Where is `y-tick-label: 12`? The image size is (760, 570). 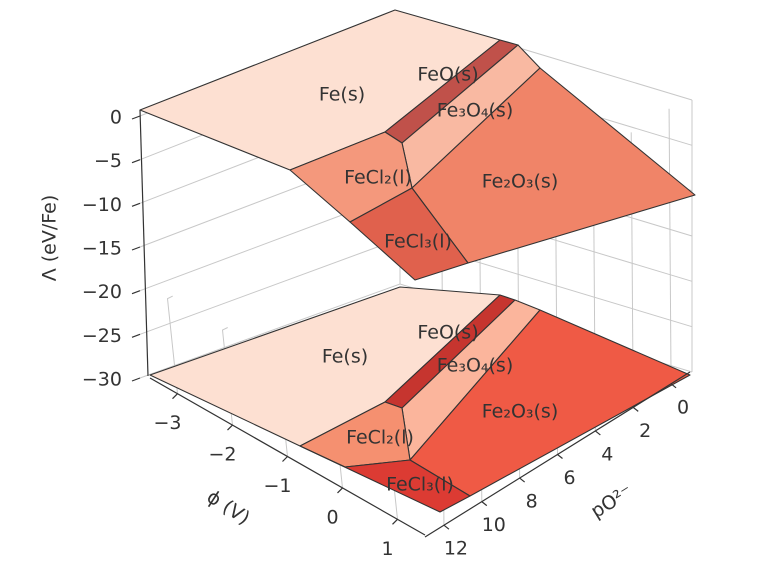 y-tick-label: 12 is located at coordinates (456, 549).